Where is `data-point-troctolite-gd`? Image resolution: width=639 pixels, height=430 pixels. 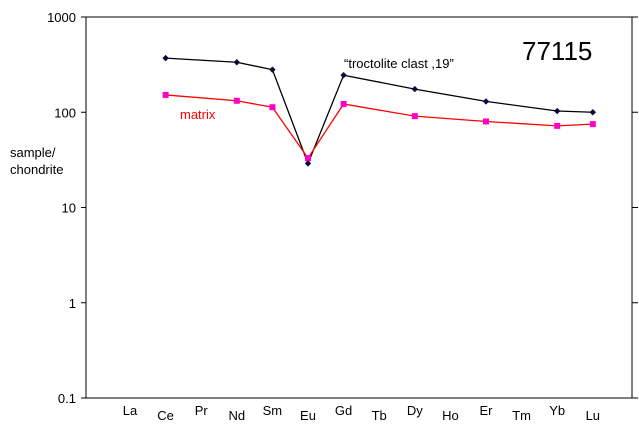 data-point-troctolite-gd is located at coordinates (343, 75).